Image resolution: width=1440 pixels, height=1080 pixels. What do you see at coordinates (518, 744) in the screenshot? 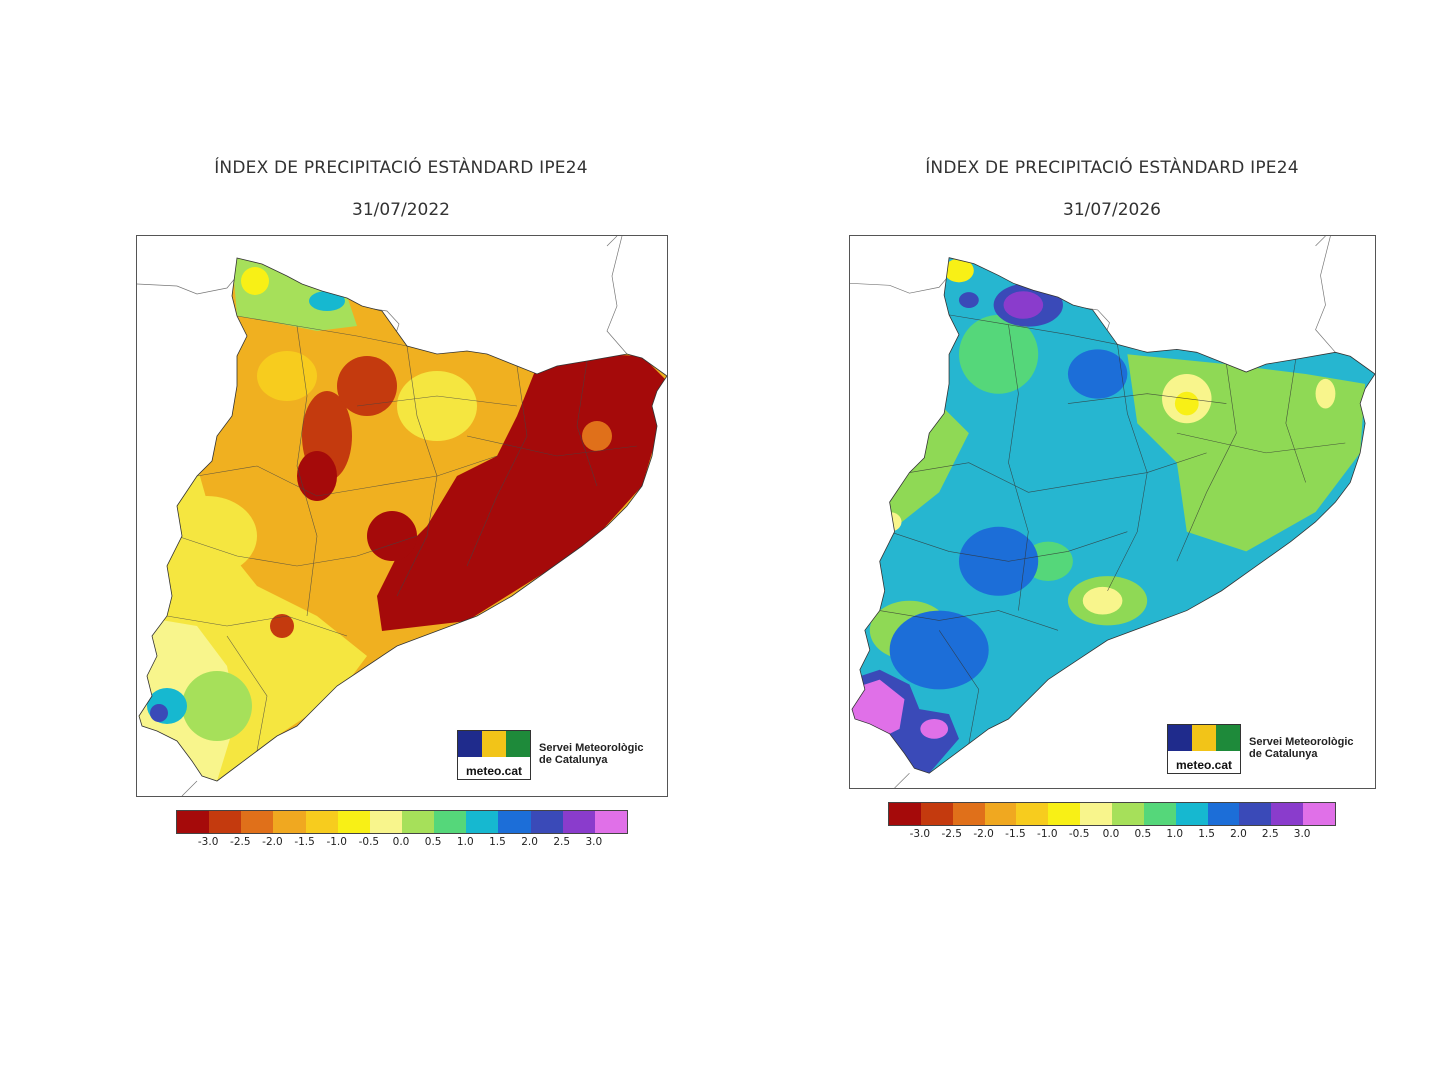
I see `logo-stripe-green` at bounding box center [518, 744].